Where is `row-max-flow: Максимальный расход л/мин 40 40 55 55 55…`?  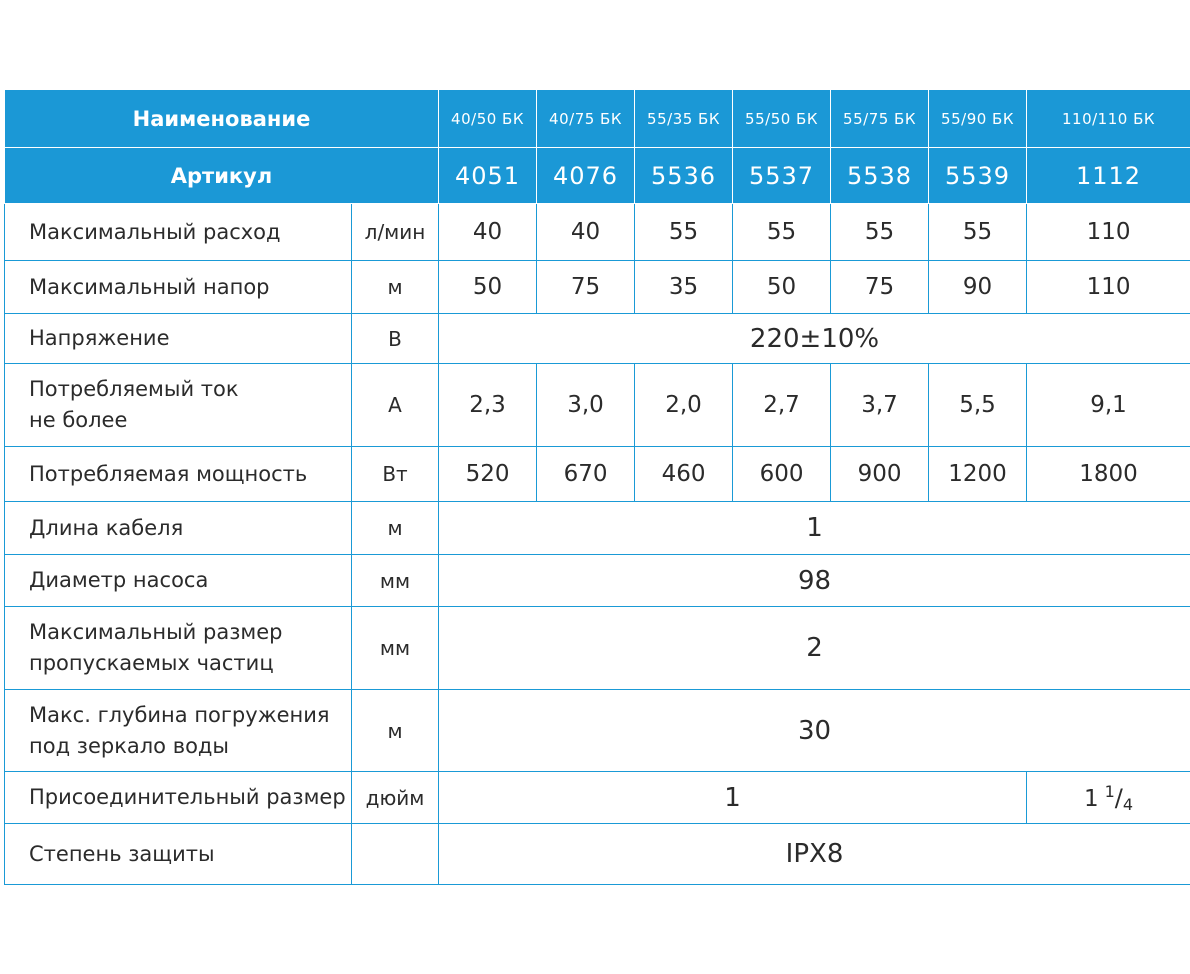
row-max-flow: Максимальный расход л/мин 40 40 55 55 55… is located at coordinates (597, 232).